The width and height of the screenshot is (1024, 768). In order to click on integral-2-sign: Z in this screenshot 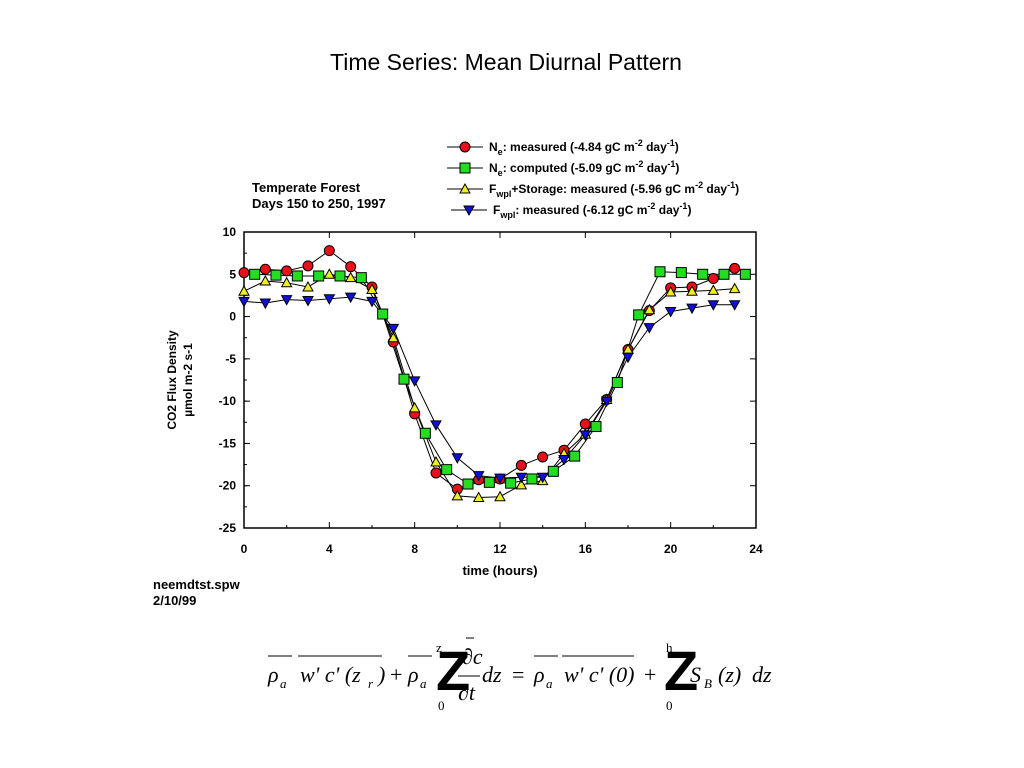, I will do `click(681, 670)`.